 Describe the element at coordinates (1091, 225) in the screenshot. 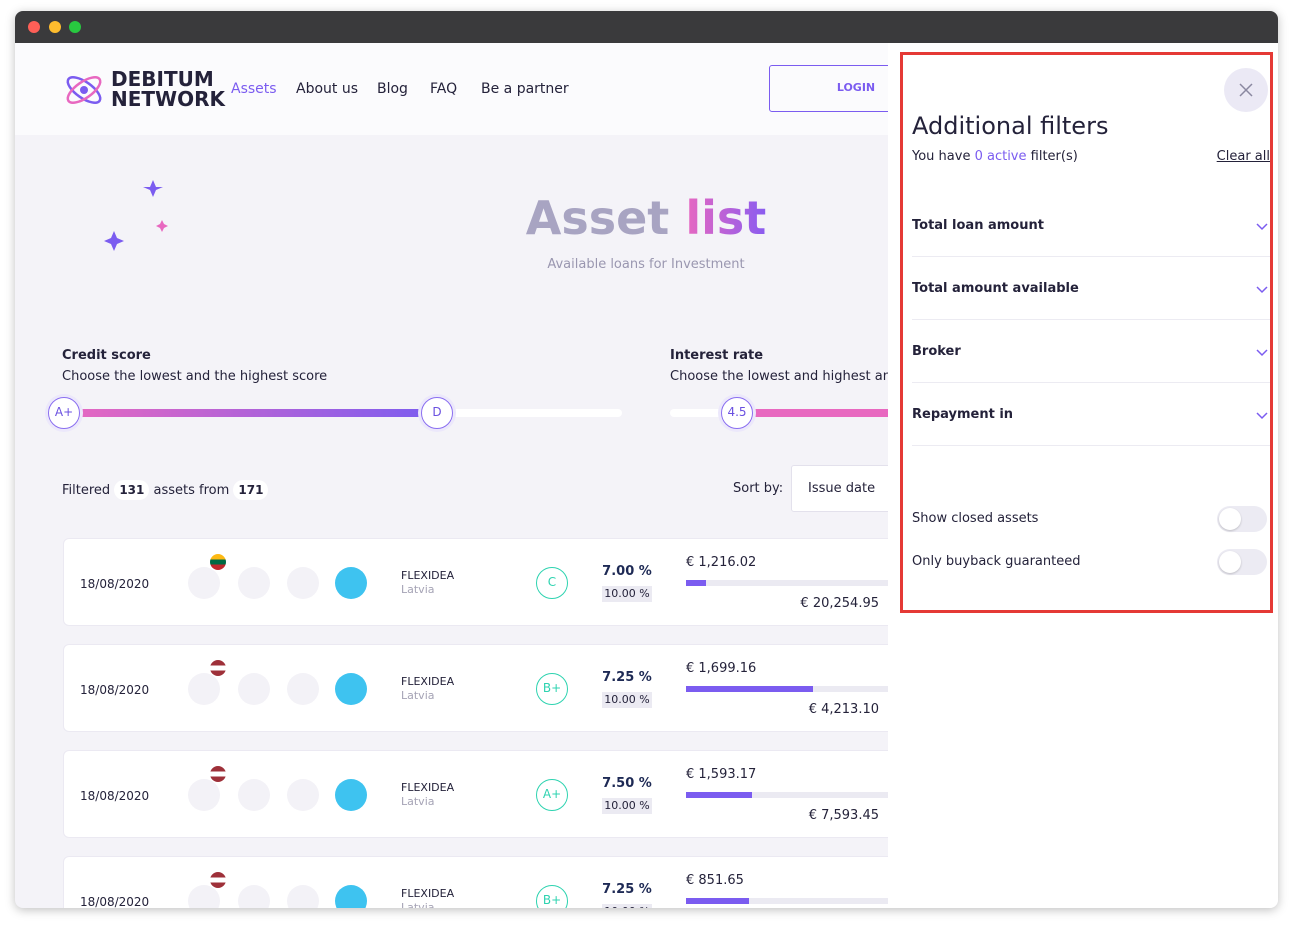

I see `filter-accordion: Total loan amount` at that location.